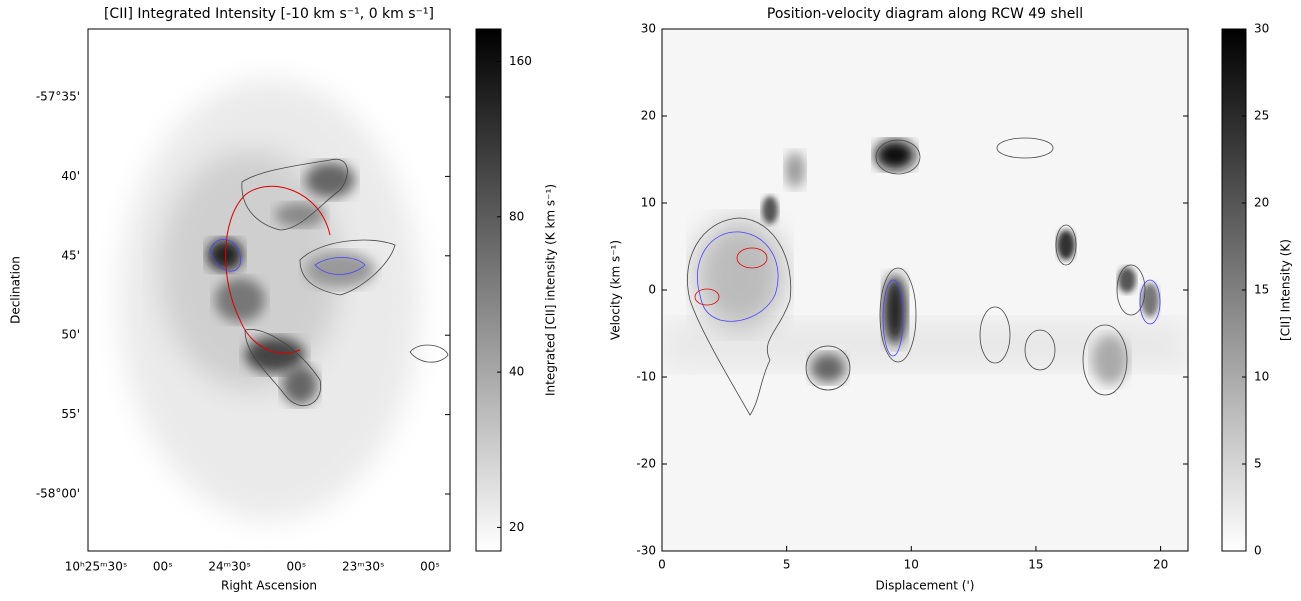 The width and height of the screenshot is (1301, 601). Describe the element at coordinates (363, 567) in the screenshot. I see `x-tick-label: 23ᵐ30ˢ` at that location.